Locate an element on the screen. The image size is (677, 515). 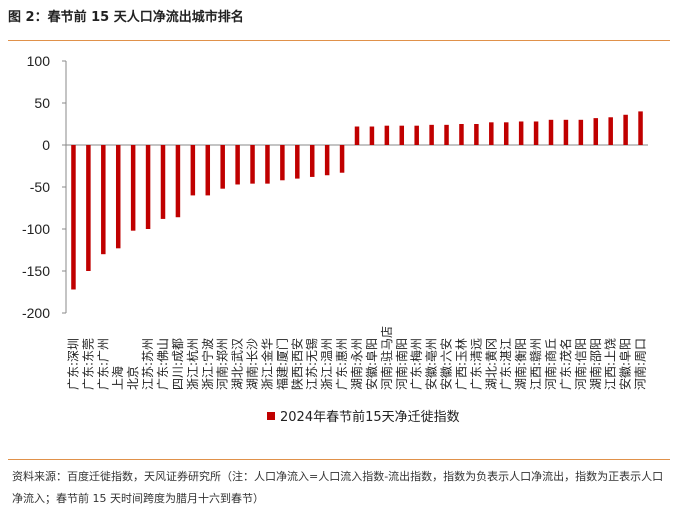
x-tick-label: 北京 is located at coordinates (133, 378).